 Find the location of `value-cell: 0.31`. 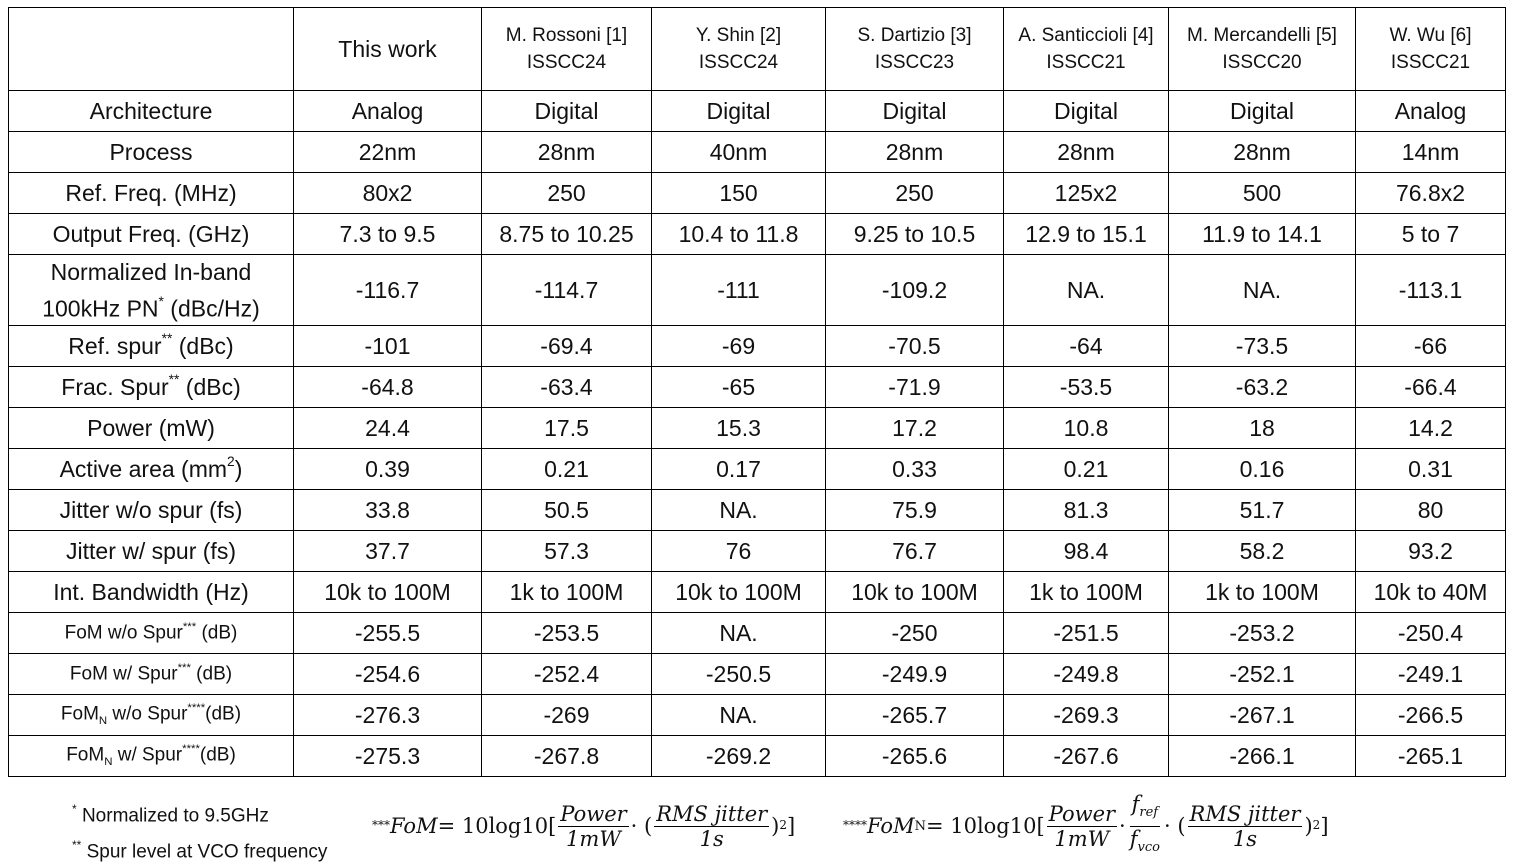

value-cell: 0.31 is located at coordinates (1430, 469).